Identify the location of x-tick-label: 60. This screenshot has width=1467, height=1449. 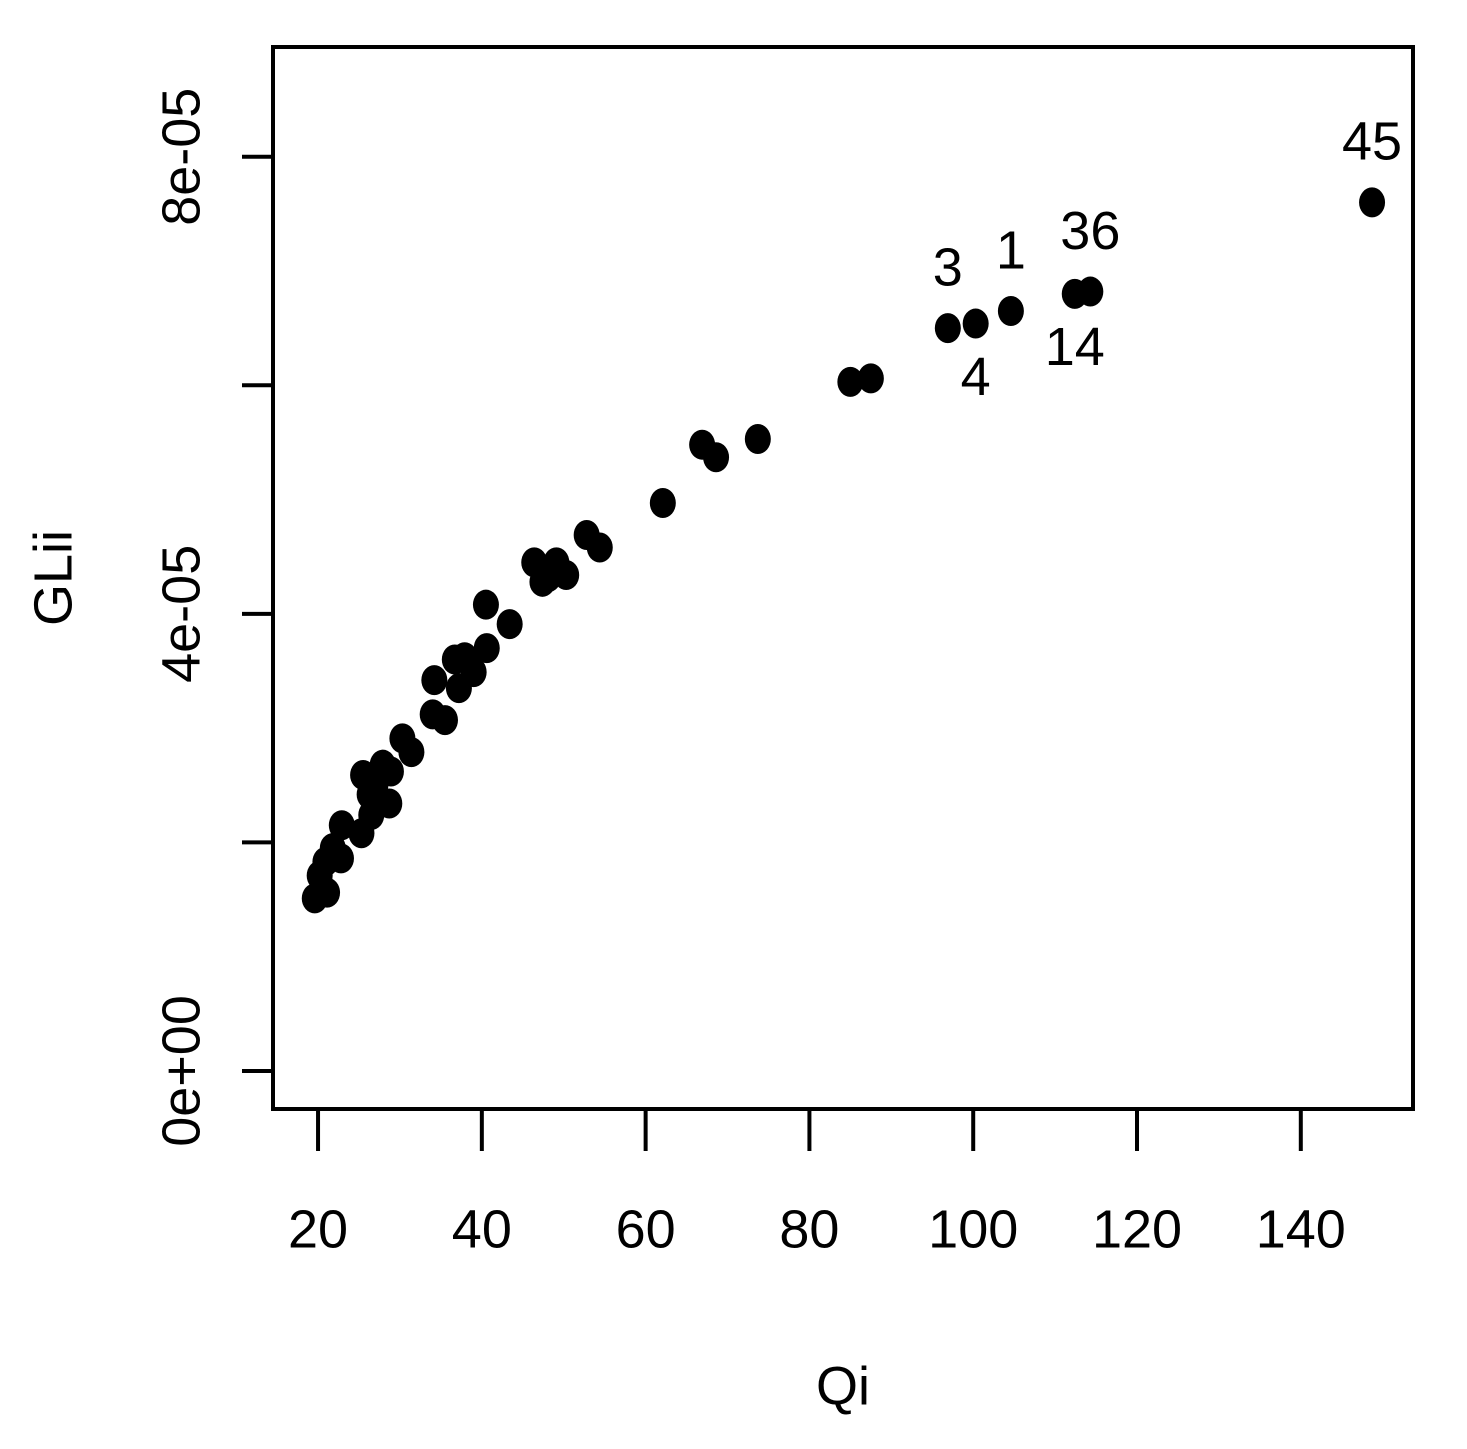
(646, 1229).